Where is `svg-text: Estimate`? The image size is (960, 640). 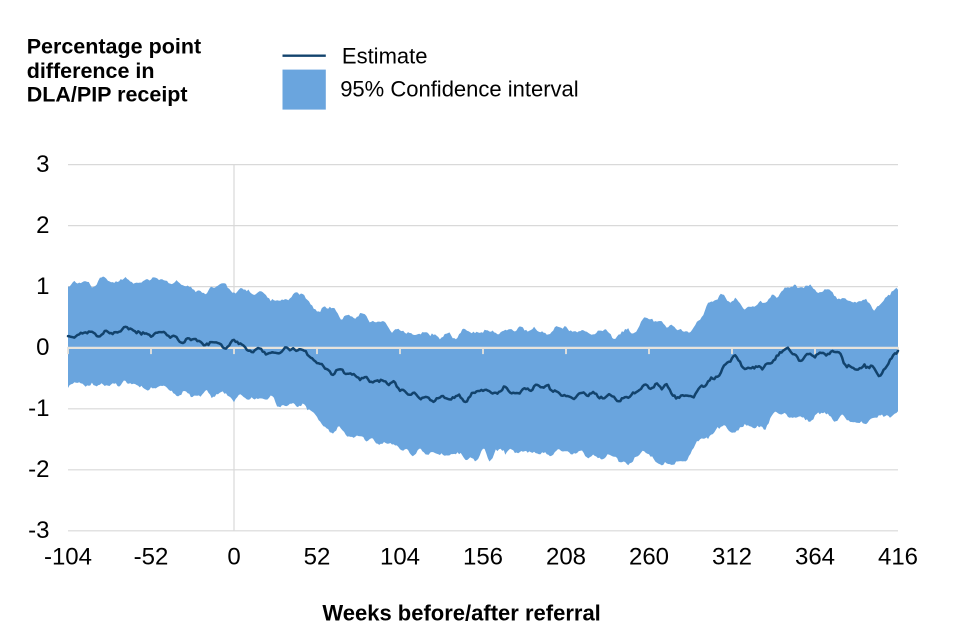
svg-text: Estimate is located at coordinates (385, 55).